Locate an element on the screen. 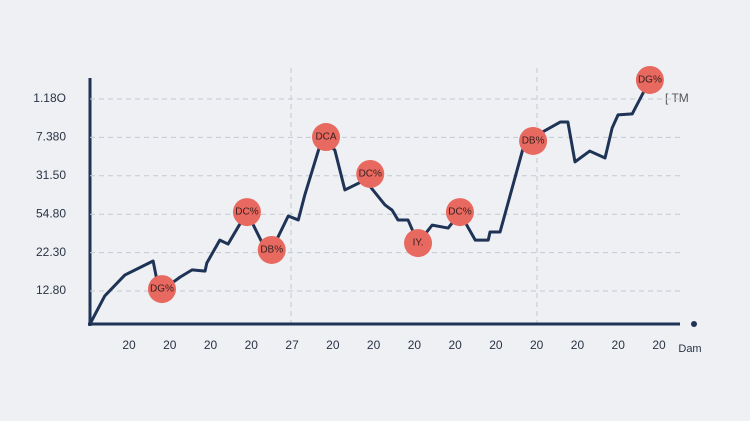 This screenshot has height=421, width=750. annotation-label: DCA is located at coordinates (325, 137).